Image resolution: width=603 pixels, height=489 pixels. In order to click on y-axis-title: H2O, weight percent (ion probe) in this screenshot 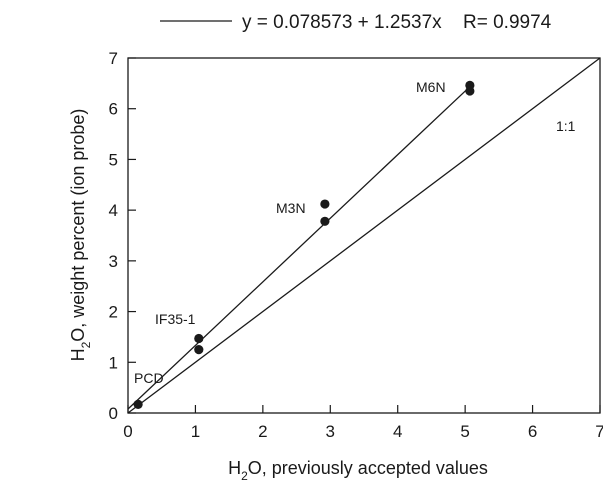, I will do `click(80, 235)`.